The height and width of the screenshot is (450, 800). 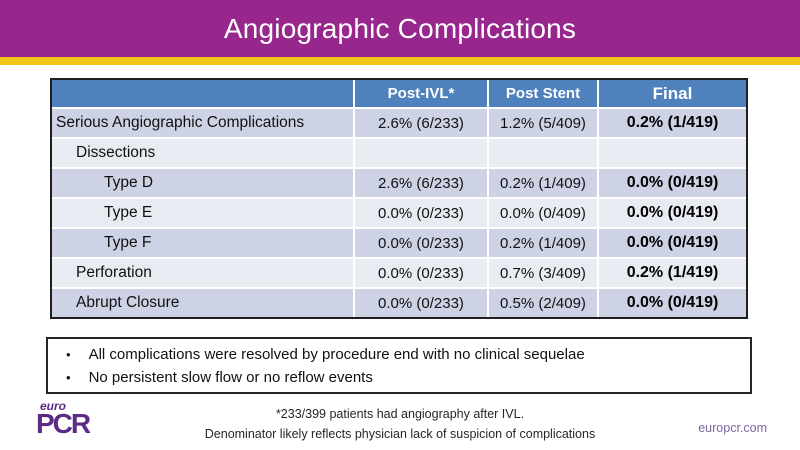 I want to click on cell-post-stent, so click(x=543, y=153).